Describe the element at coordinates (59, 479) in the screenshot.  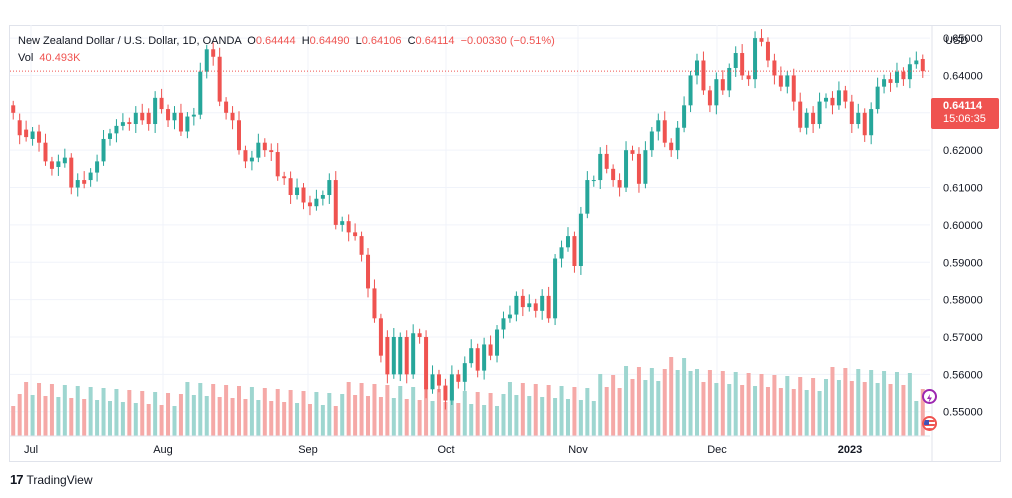
I see `brand-name: TradingView` at that location.